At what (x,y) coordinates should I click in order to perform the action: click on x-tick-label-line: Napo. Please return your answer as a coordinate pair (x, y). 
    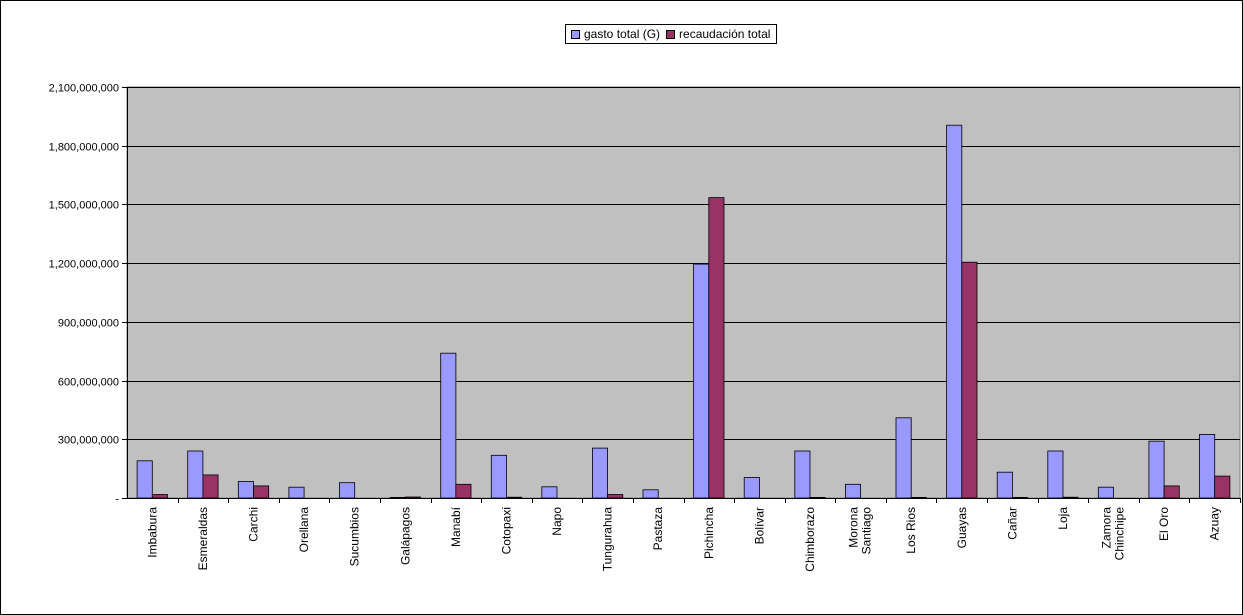
    Looking at the image, I should click on (557, 521).